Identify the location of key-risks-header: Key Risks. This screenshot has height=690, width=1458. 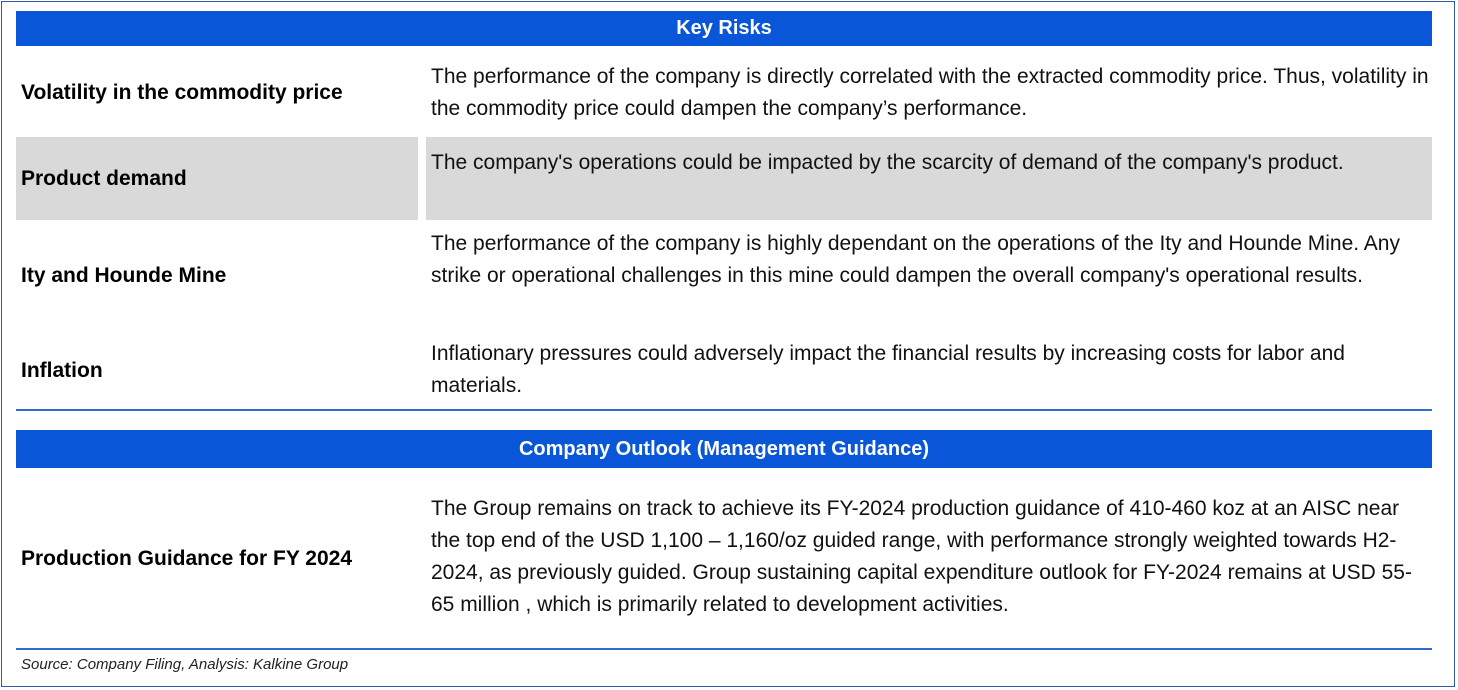
(724, 28).